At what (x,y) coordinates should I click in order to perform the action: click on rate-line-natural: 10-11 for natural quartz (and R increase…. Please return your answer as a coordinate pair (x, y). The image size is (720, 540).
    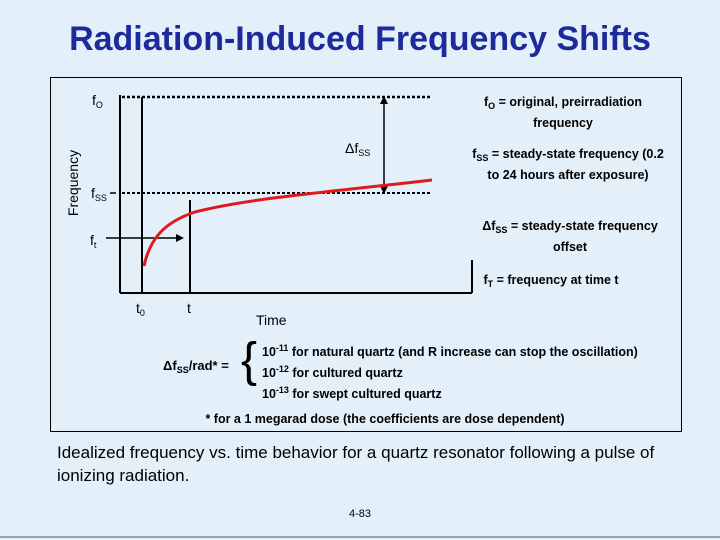
    Looking at the image, I should click on (472, 350).